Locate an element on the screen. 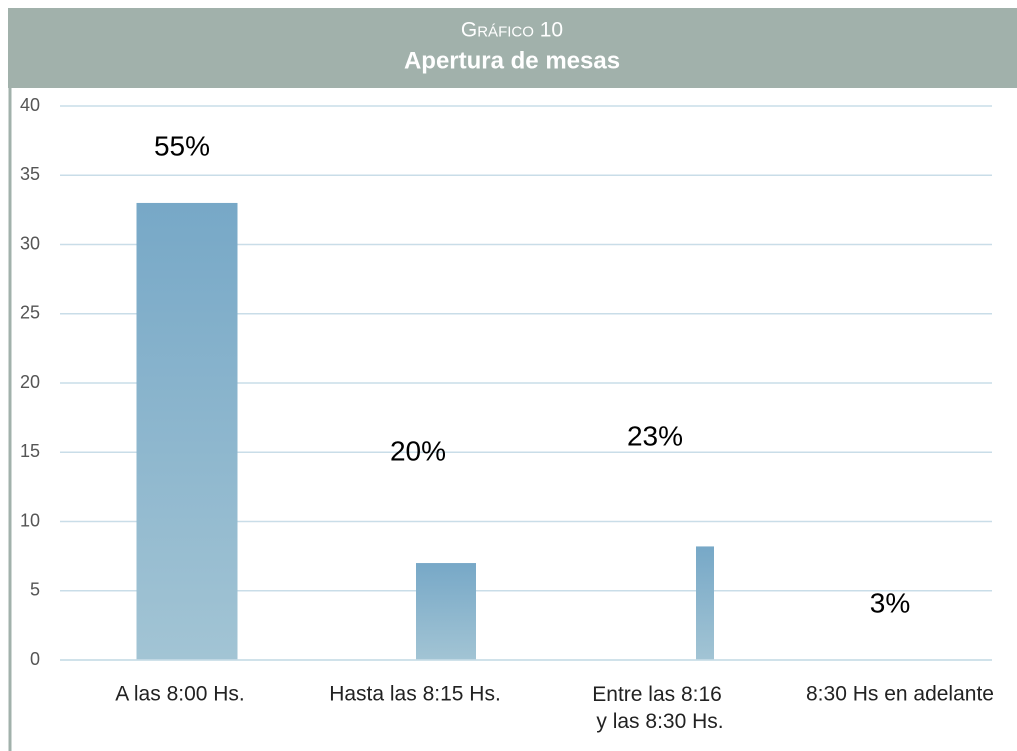  annotation: 23% is located at coordinates (655, 435).